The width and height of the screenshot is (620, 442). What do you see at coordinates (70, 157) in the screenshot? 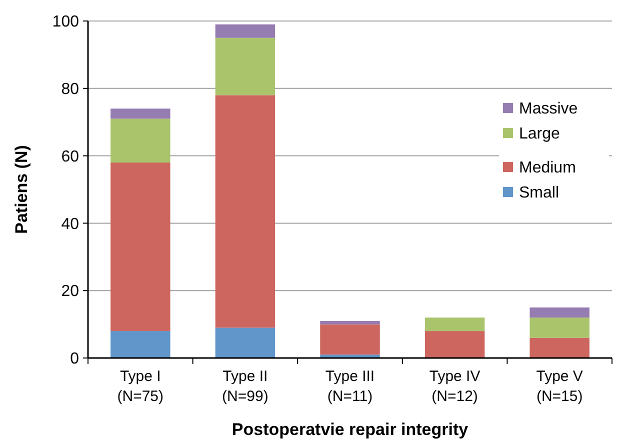
I see `y-tick-label: 60` at bounding box center [70, 157].